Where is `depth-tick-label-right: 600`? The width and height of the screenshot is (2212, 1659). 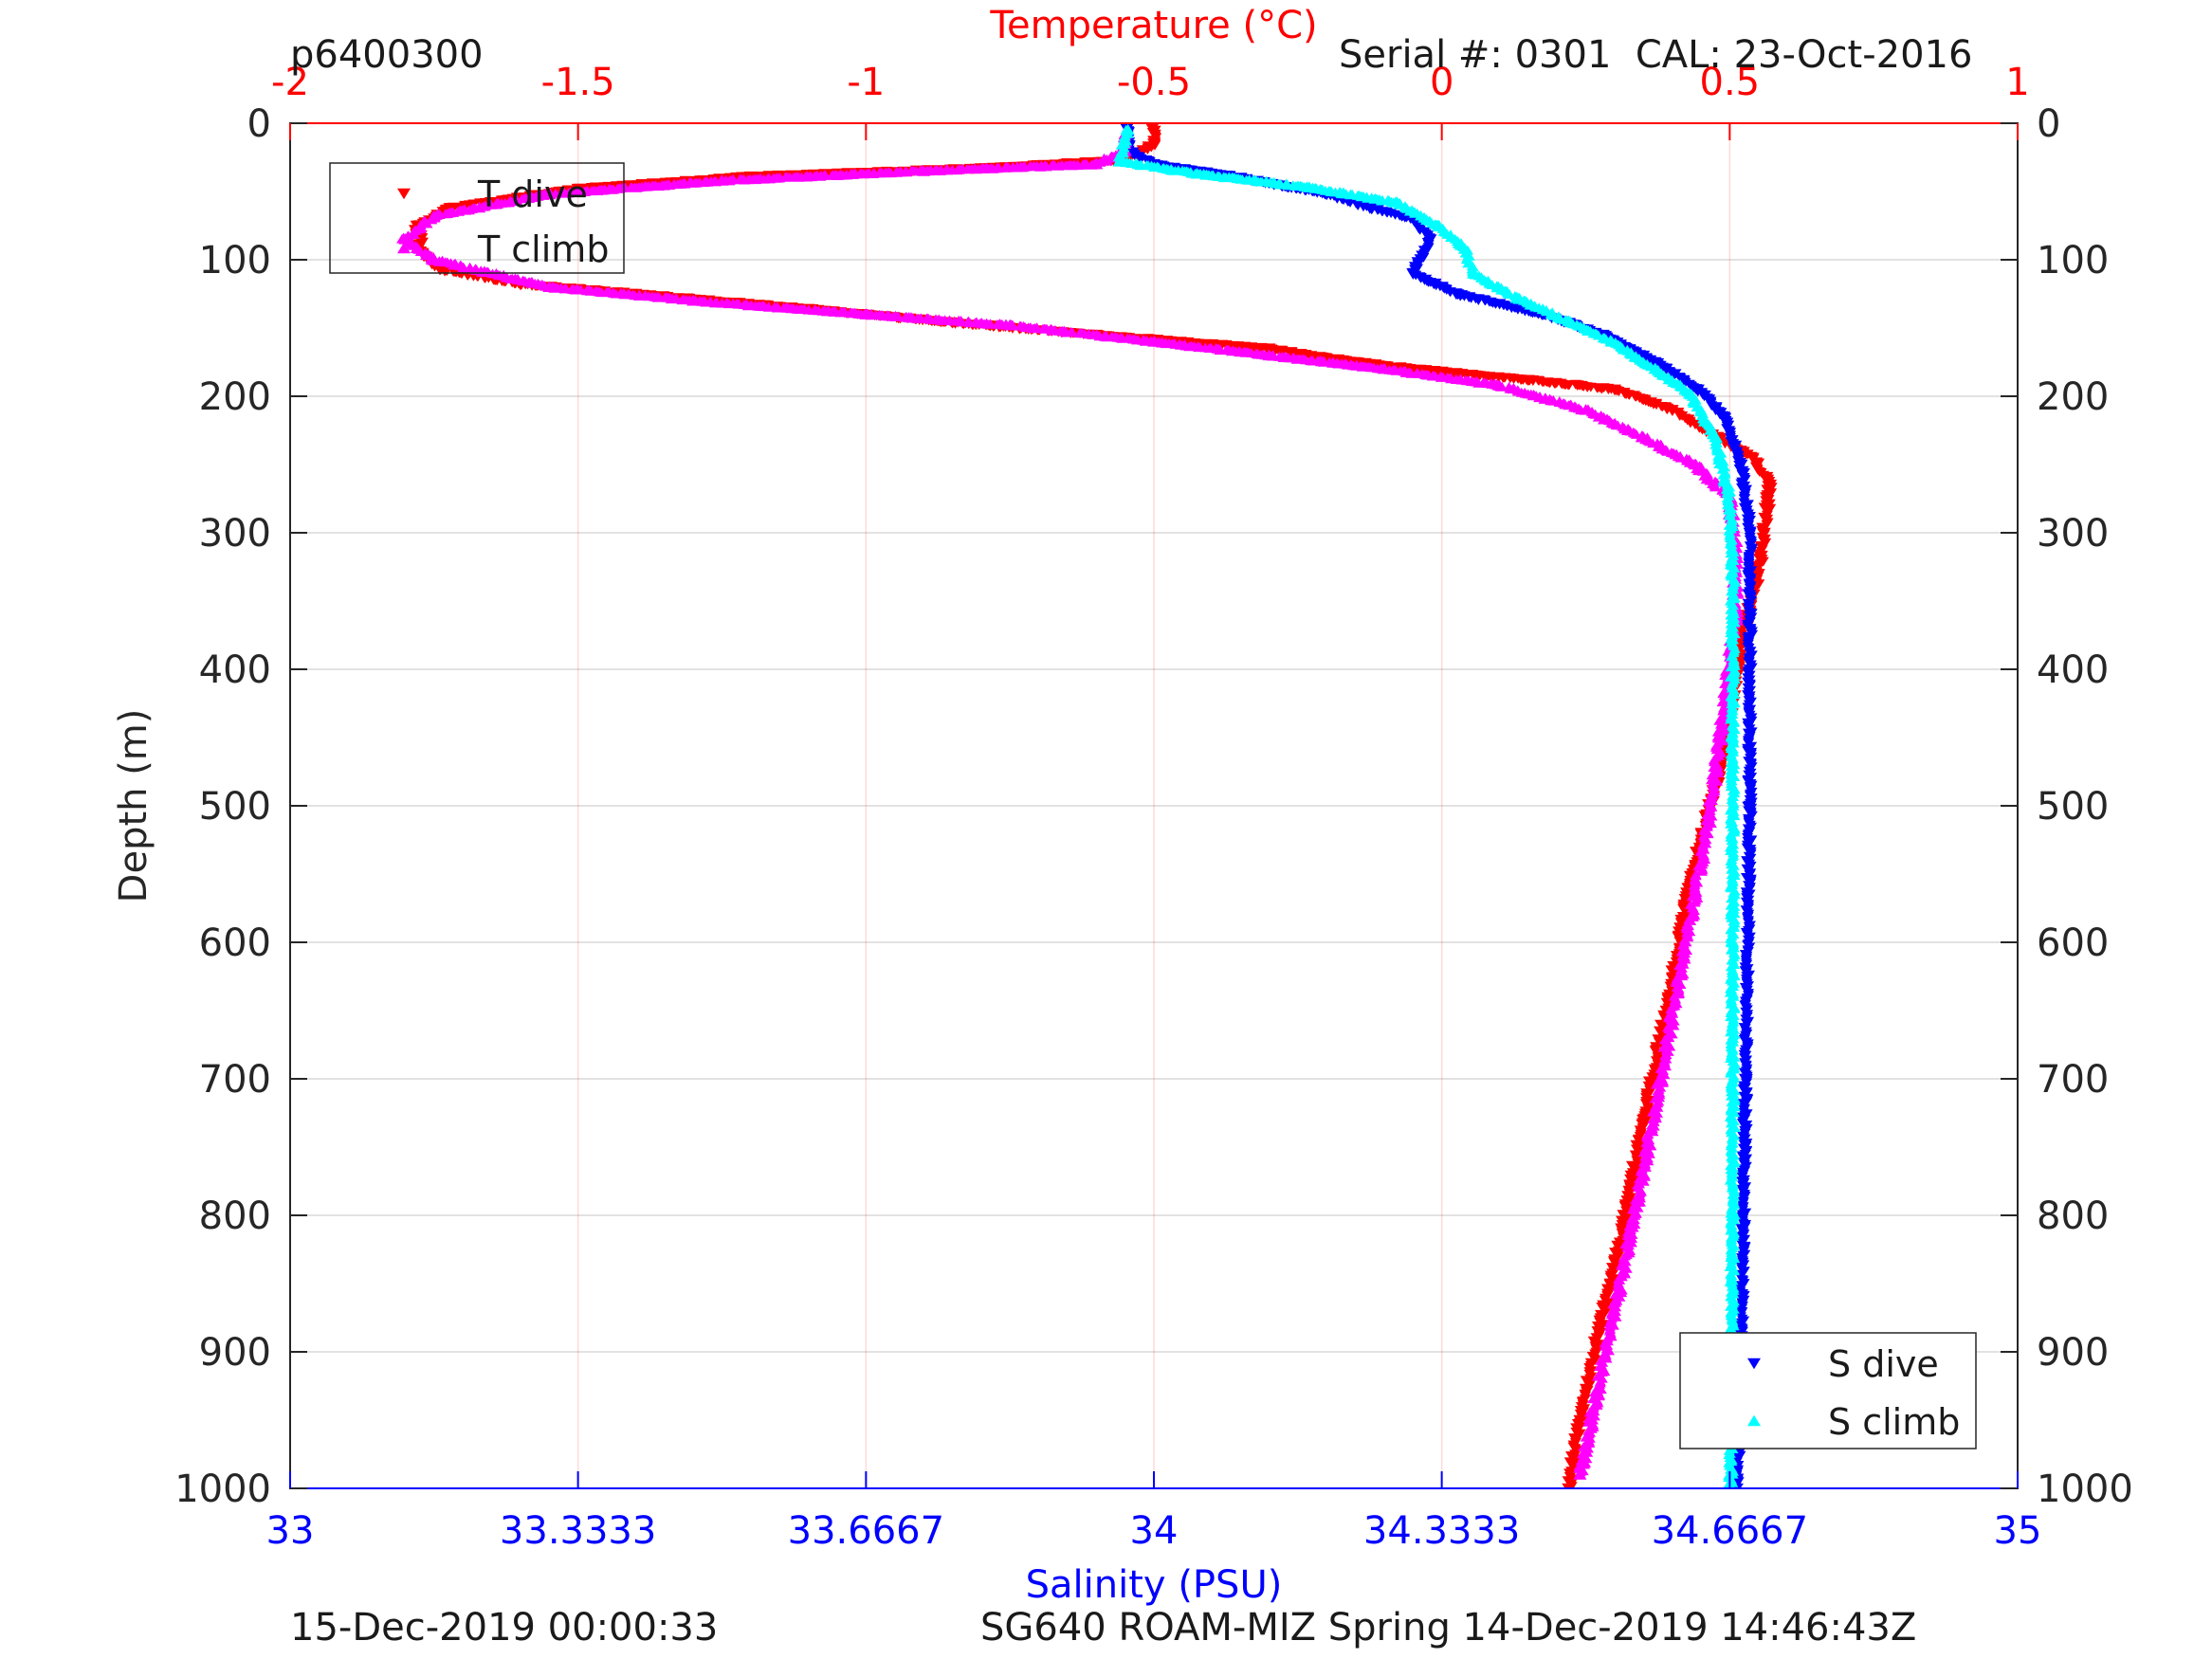 depth-tick-label-right: 600 is located at coordinates (2073, 943).